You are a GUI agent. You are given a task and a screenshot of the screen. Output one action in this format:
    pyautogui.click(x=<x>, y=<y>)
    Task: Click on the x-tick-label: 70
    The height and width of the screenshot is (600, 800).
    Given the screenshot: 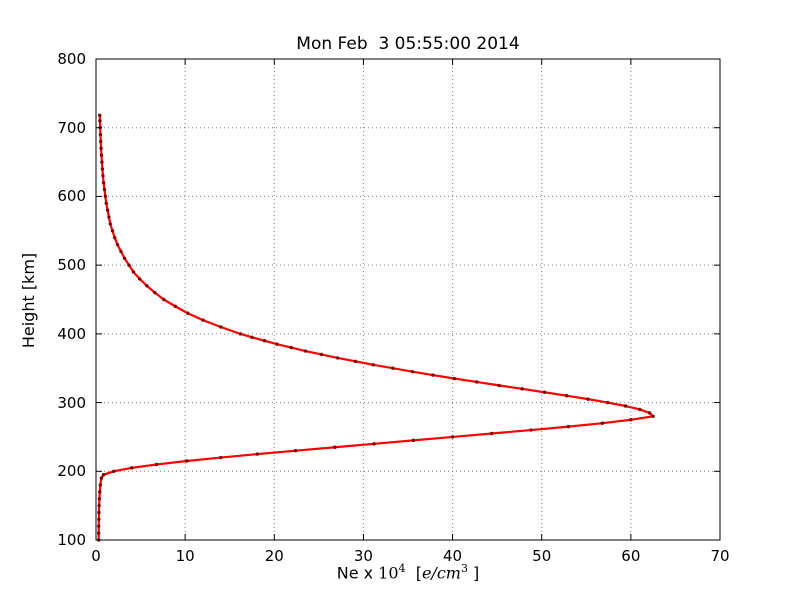 What is the action you would take?
    pyautogui.click(x=720, y=556)
    